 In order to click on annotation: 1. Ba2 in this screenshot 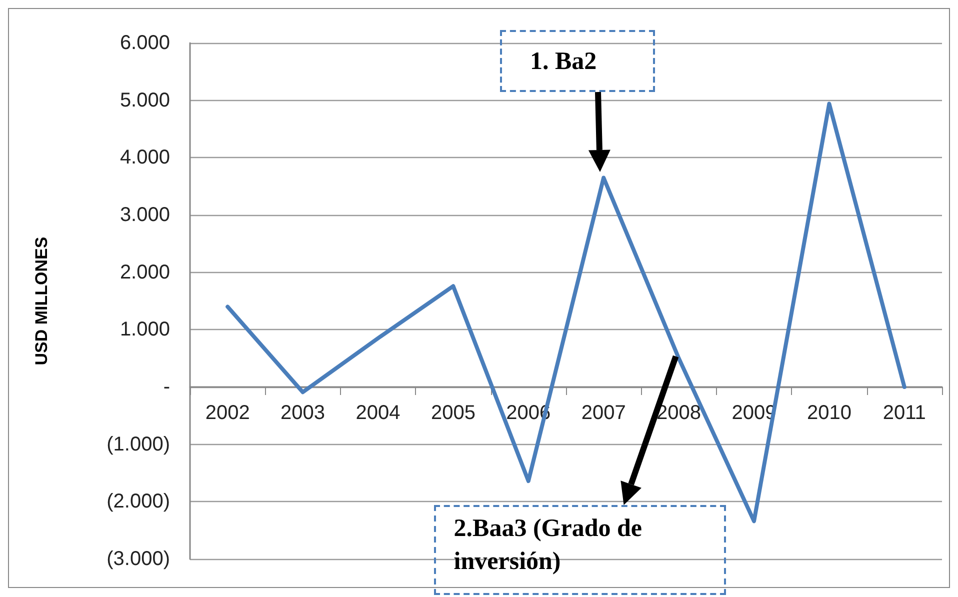, I will do `click(577, 61)`.